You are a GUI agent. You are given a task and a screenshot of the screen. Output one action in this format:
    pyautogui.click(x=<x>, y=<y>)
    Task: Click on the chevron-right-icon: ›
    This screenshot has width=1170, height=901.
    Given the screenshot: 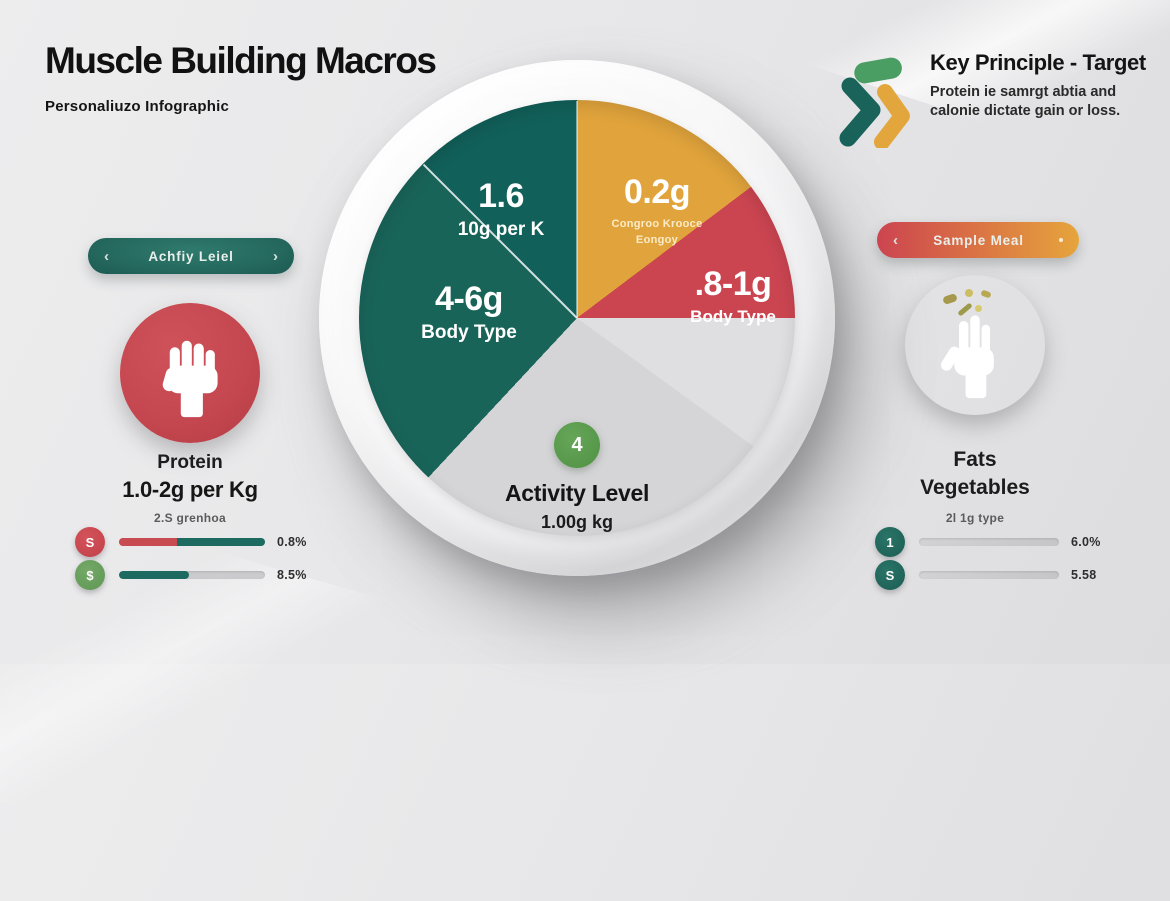 What is the action you would take?
    pyautogui.click(x=275, y=256)
    